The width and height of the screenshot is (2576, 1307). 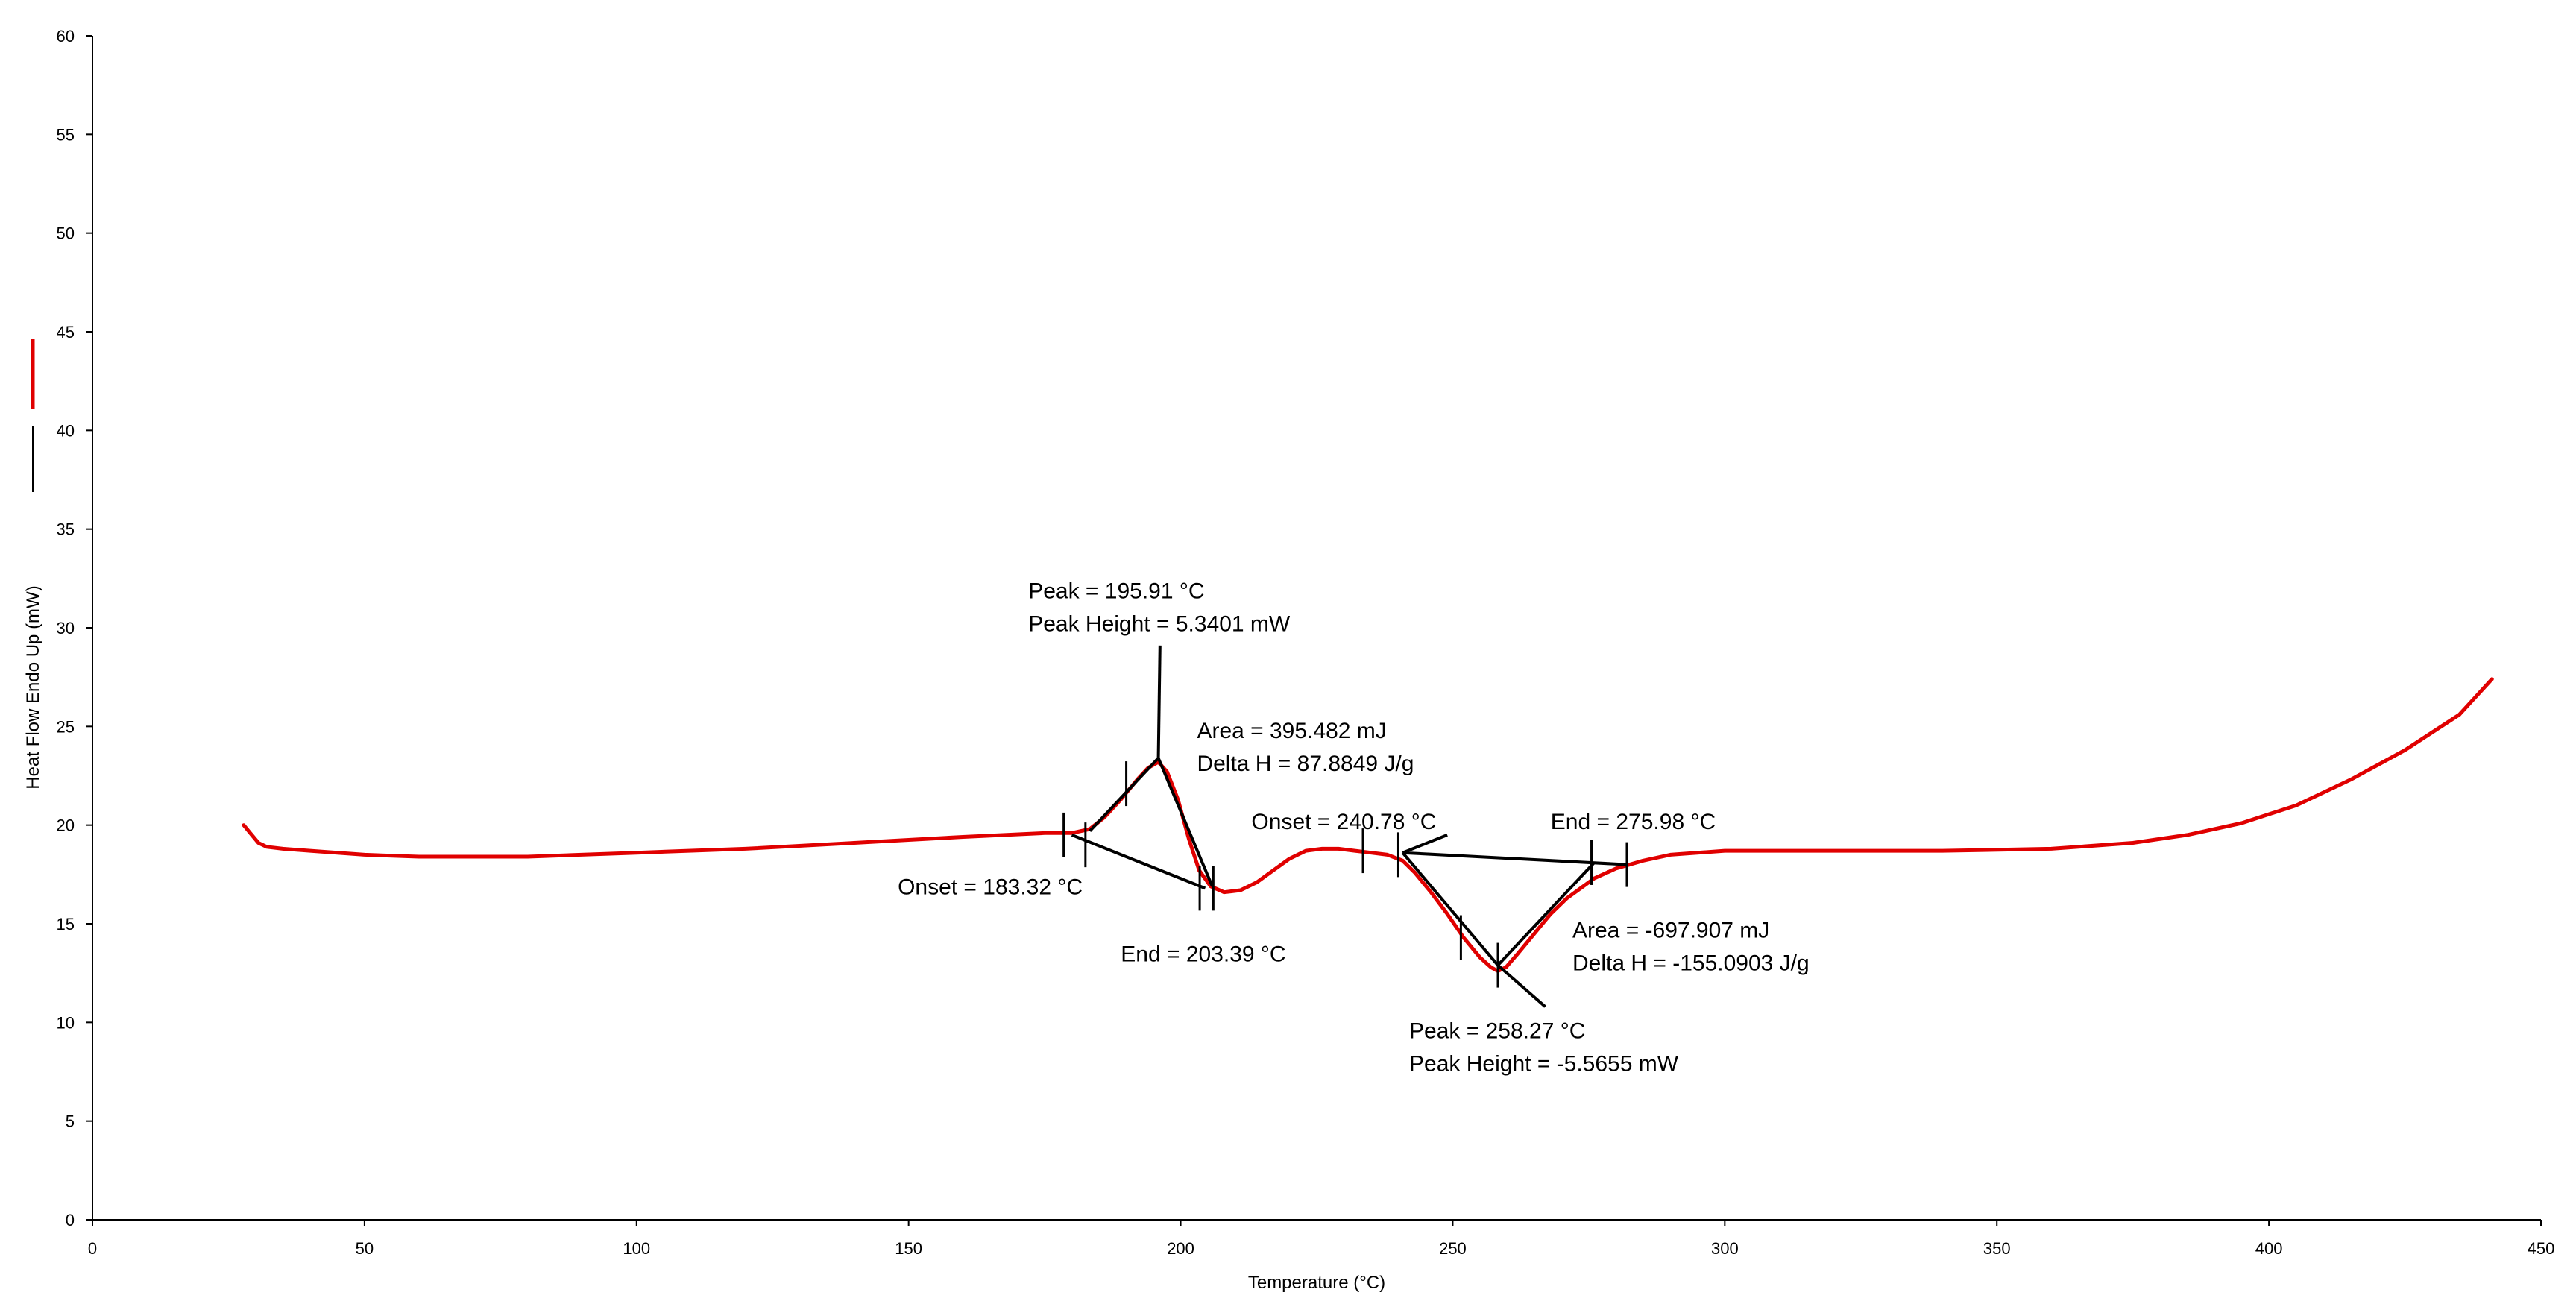 What do you see at coordinates (1670, 931) in the screenshot?
I see `annotation-text: Area = -697.907 mJ` at bounding box center [1670, 931].